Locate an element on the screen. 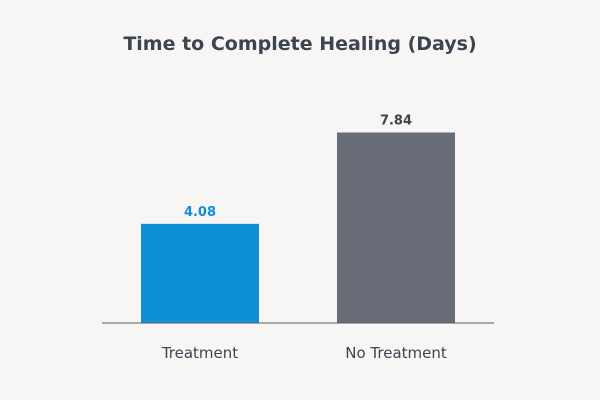 Image resolution: width=600 pixels, height=400 pixels. chart-title: Time to Complete Healing (Days) is located at coordinates (299, 44).